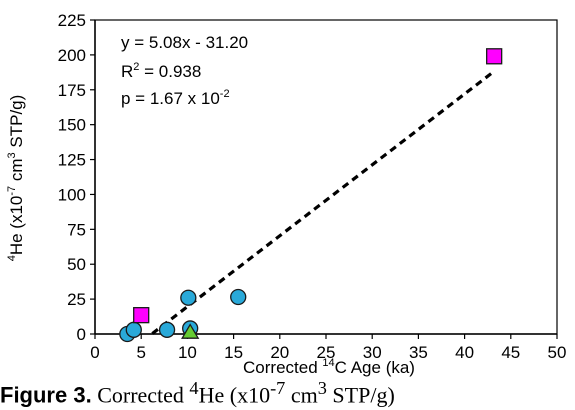 The image size is (575, 410). I want to click on y-axis-ticks: 0 25 50 75 100 125 150 175 200 225, so click(76, 177).